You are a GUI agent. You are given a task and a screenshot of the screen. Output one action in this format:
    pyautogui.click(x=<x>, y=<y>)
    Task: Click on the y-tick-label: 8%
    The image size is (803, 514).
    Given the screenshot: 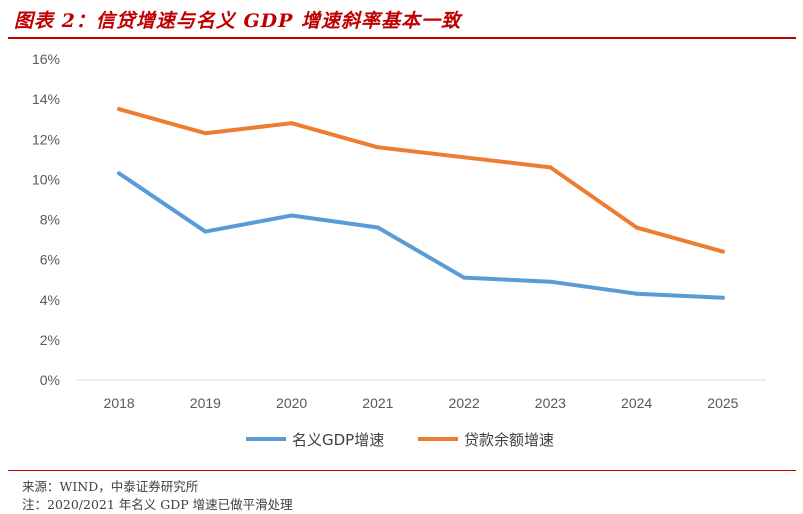 What is the action you would take?
    pyautogui.click(x=50, y=220)
    